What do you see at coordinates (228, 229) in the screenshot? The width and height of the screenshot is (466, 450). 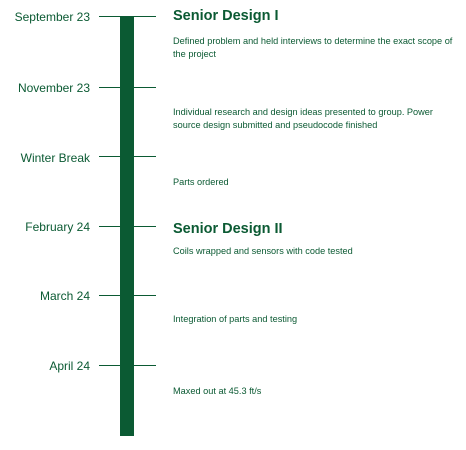 I see `milestone-heading: Senior Design II` at bounding box center [228, 229].